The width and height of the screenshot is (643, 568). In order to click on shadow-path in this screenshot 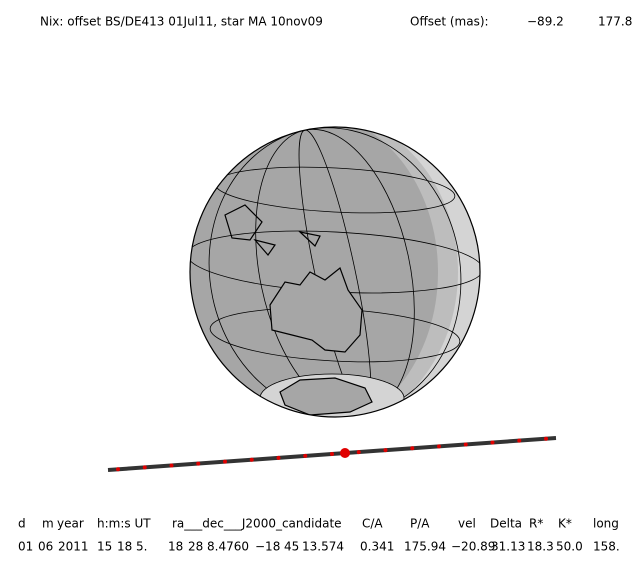, I will do `click(332, 454)`.